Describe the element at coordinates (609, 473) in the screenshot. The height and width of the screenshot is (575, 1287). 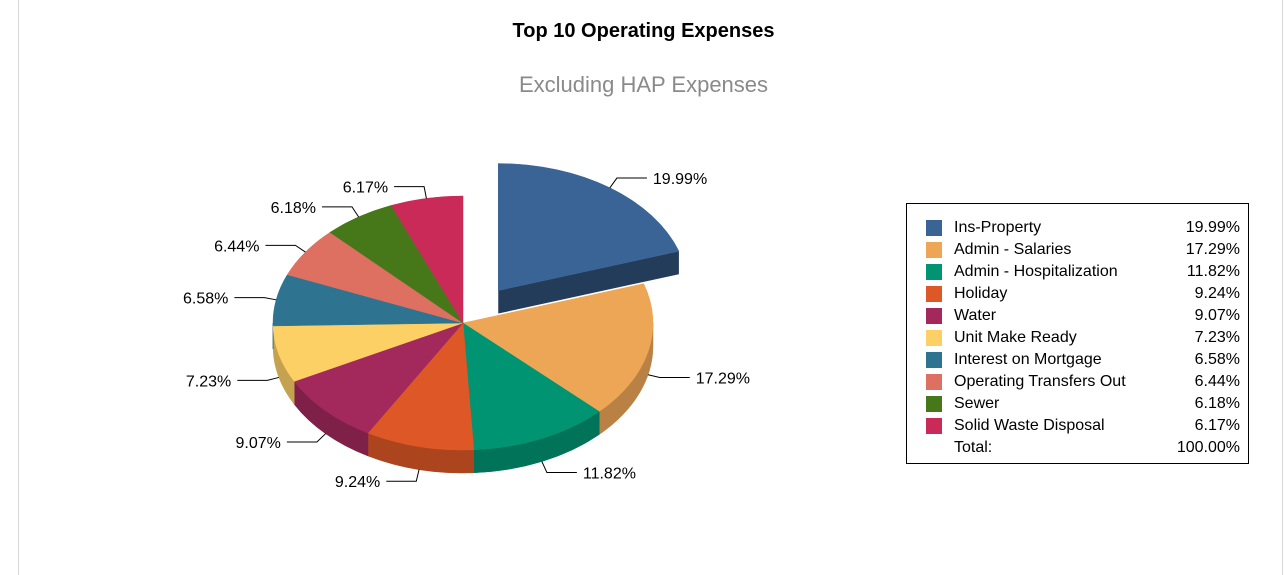
I see `data-label: 11.82%` at that location.